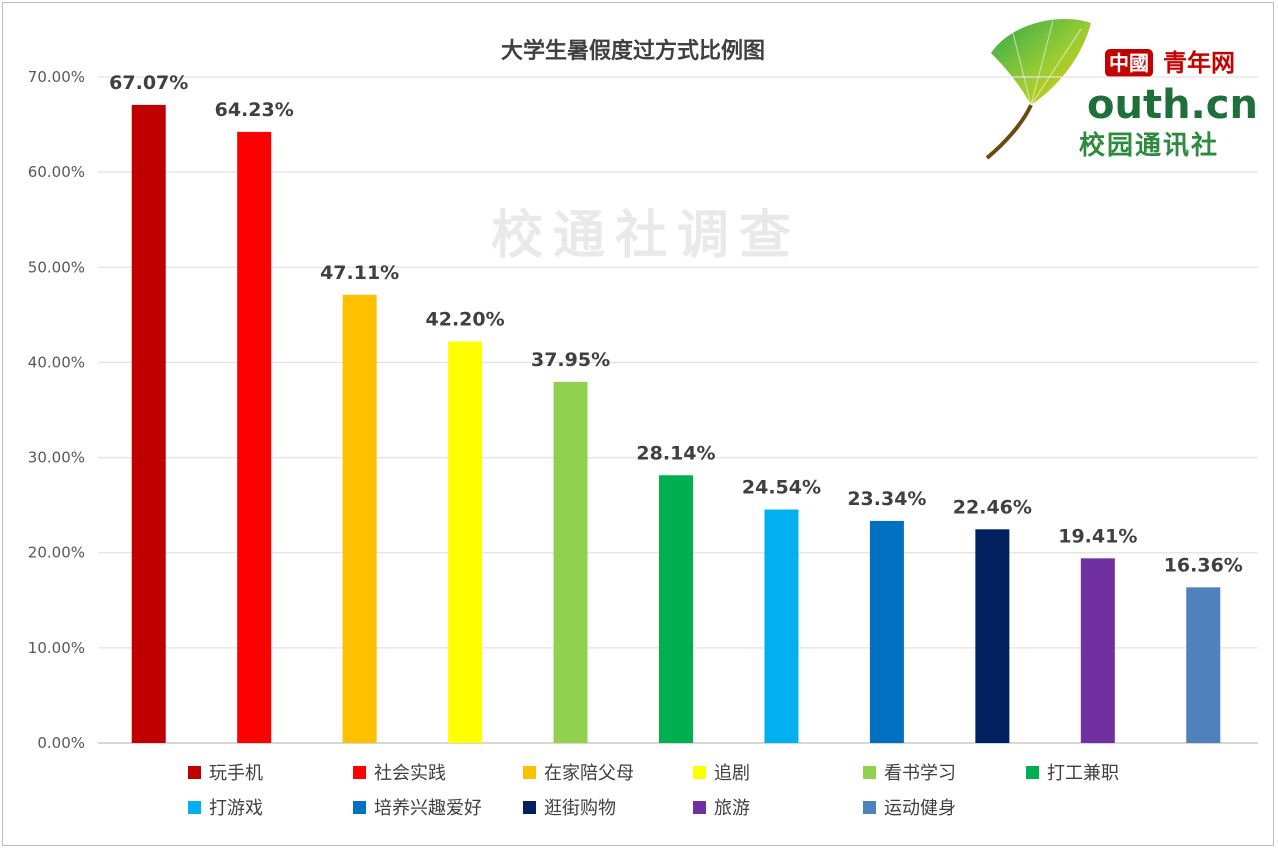  Describe the element at coordinates (56, 77) in the screenshot. I see `y-tick-label: 70.00%` at that location.